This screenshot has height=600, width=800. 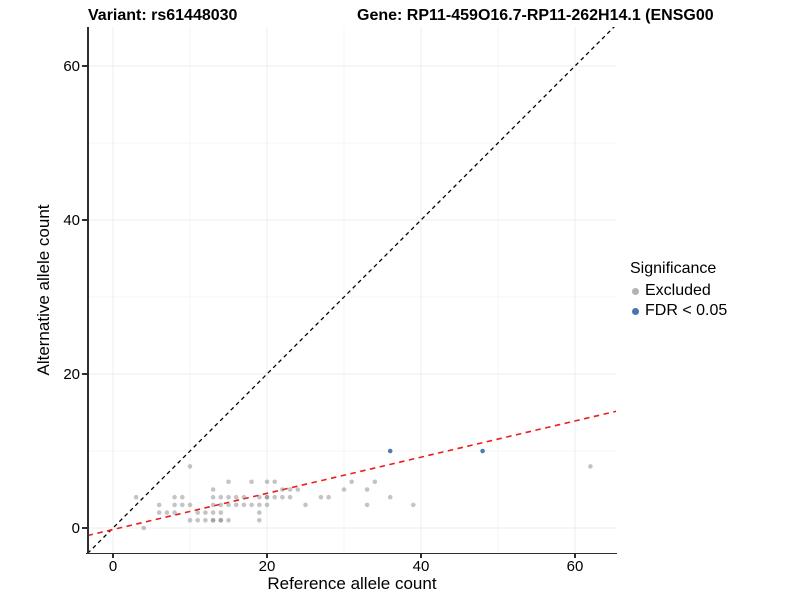 I want to click on excluded-dot-icon, so click(x=635, y=291).